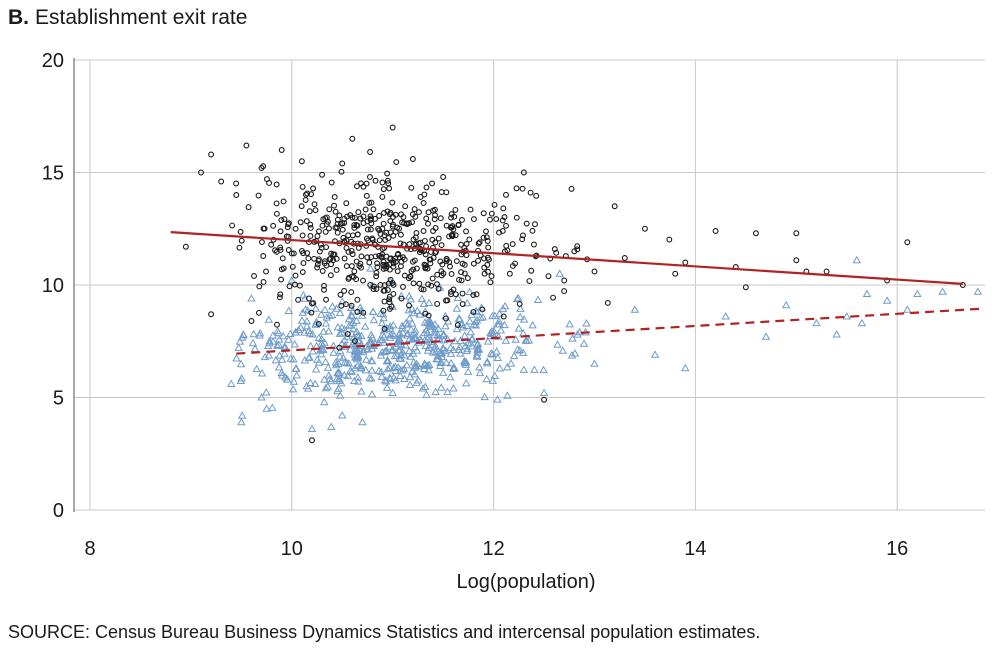  What do you see at coordinates (695, 549) in the screenshot?
I see `x-tick-label: 14` at bounding box center [695, 549].